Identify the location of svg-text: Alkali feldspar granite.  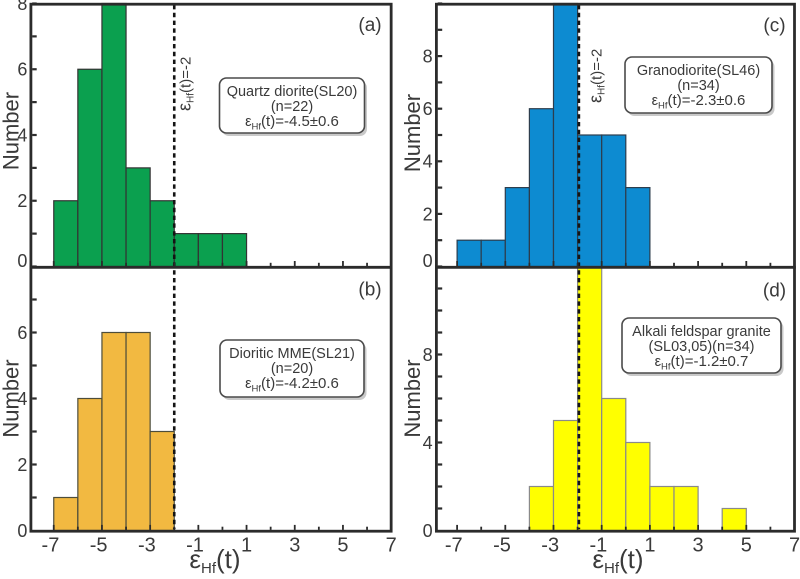
(701, 332).